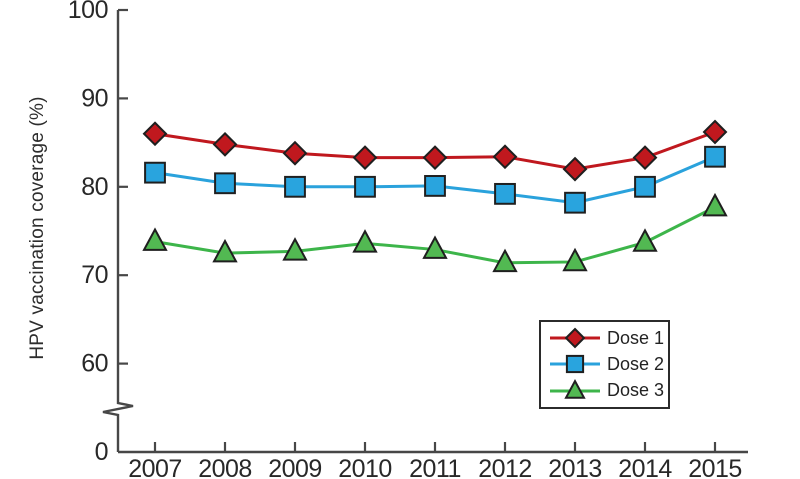 The width and height of the screenshot is (800, 479). I want to click on dose-3-marker-icon, so click(575, 388).